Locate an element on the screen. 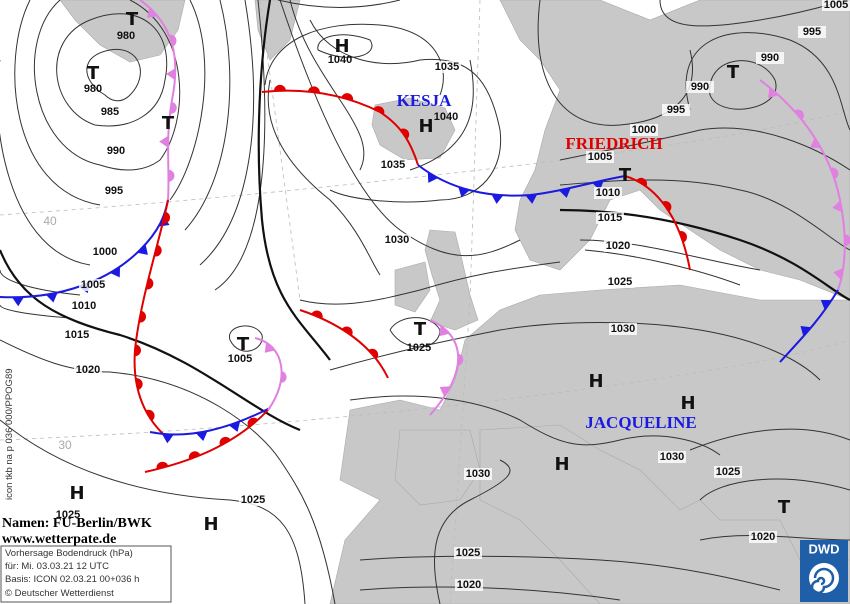 Image resolution: width=850 pixels, height=604 pixels. latitude-label: 40 is located at coordinates (50, 221).